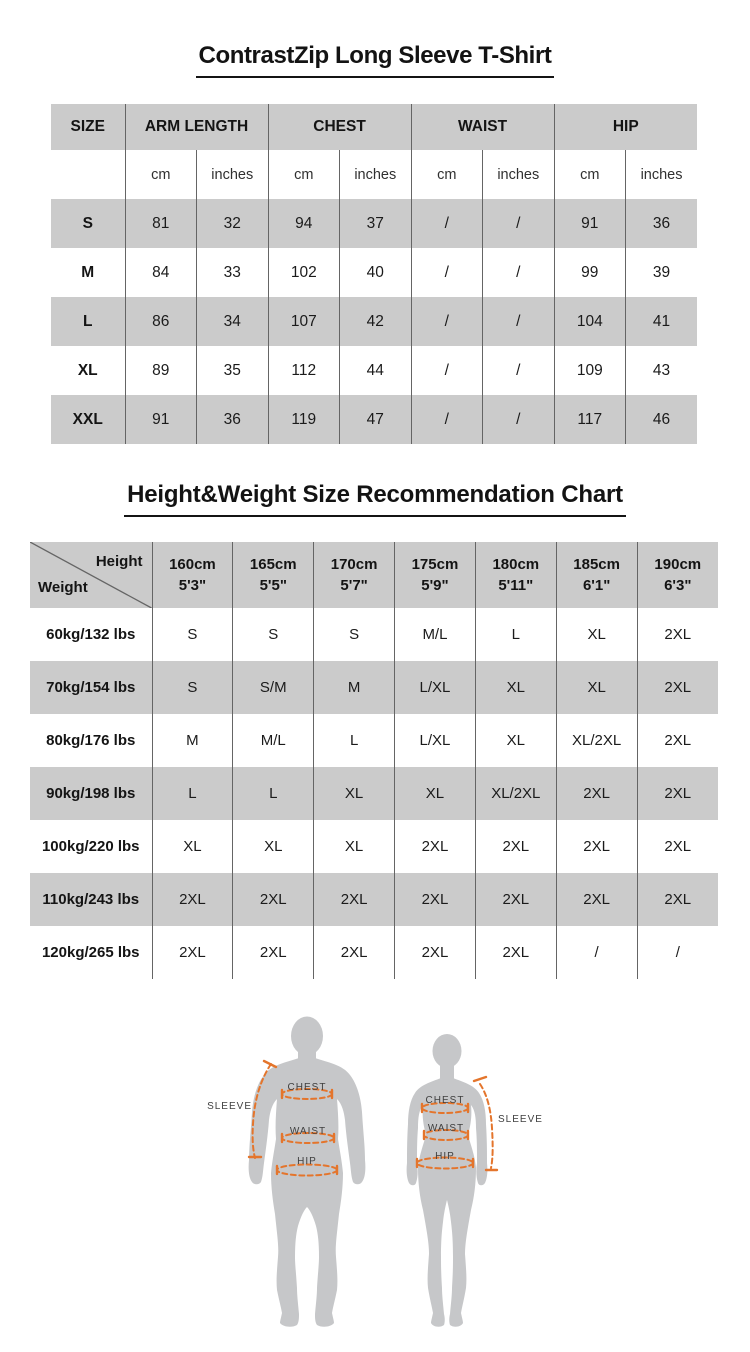 This screenshot has width=750, height=1352. I want to click on corner-height-label: Height, so click(119, 561).